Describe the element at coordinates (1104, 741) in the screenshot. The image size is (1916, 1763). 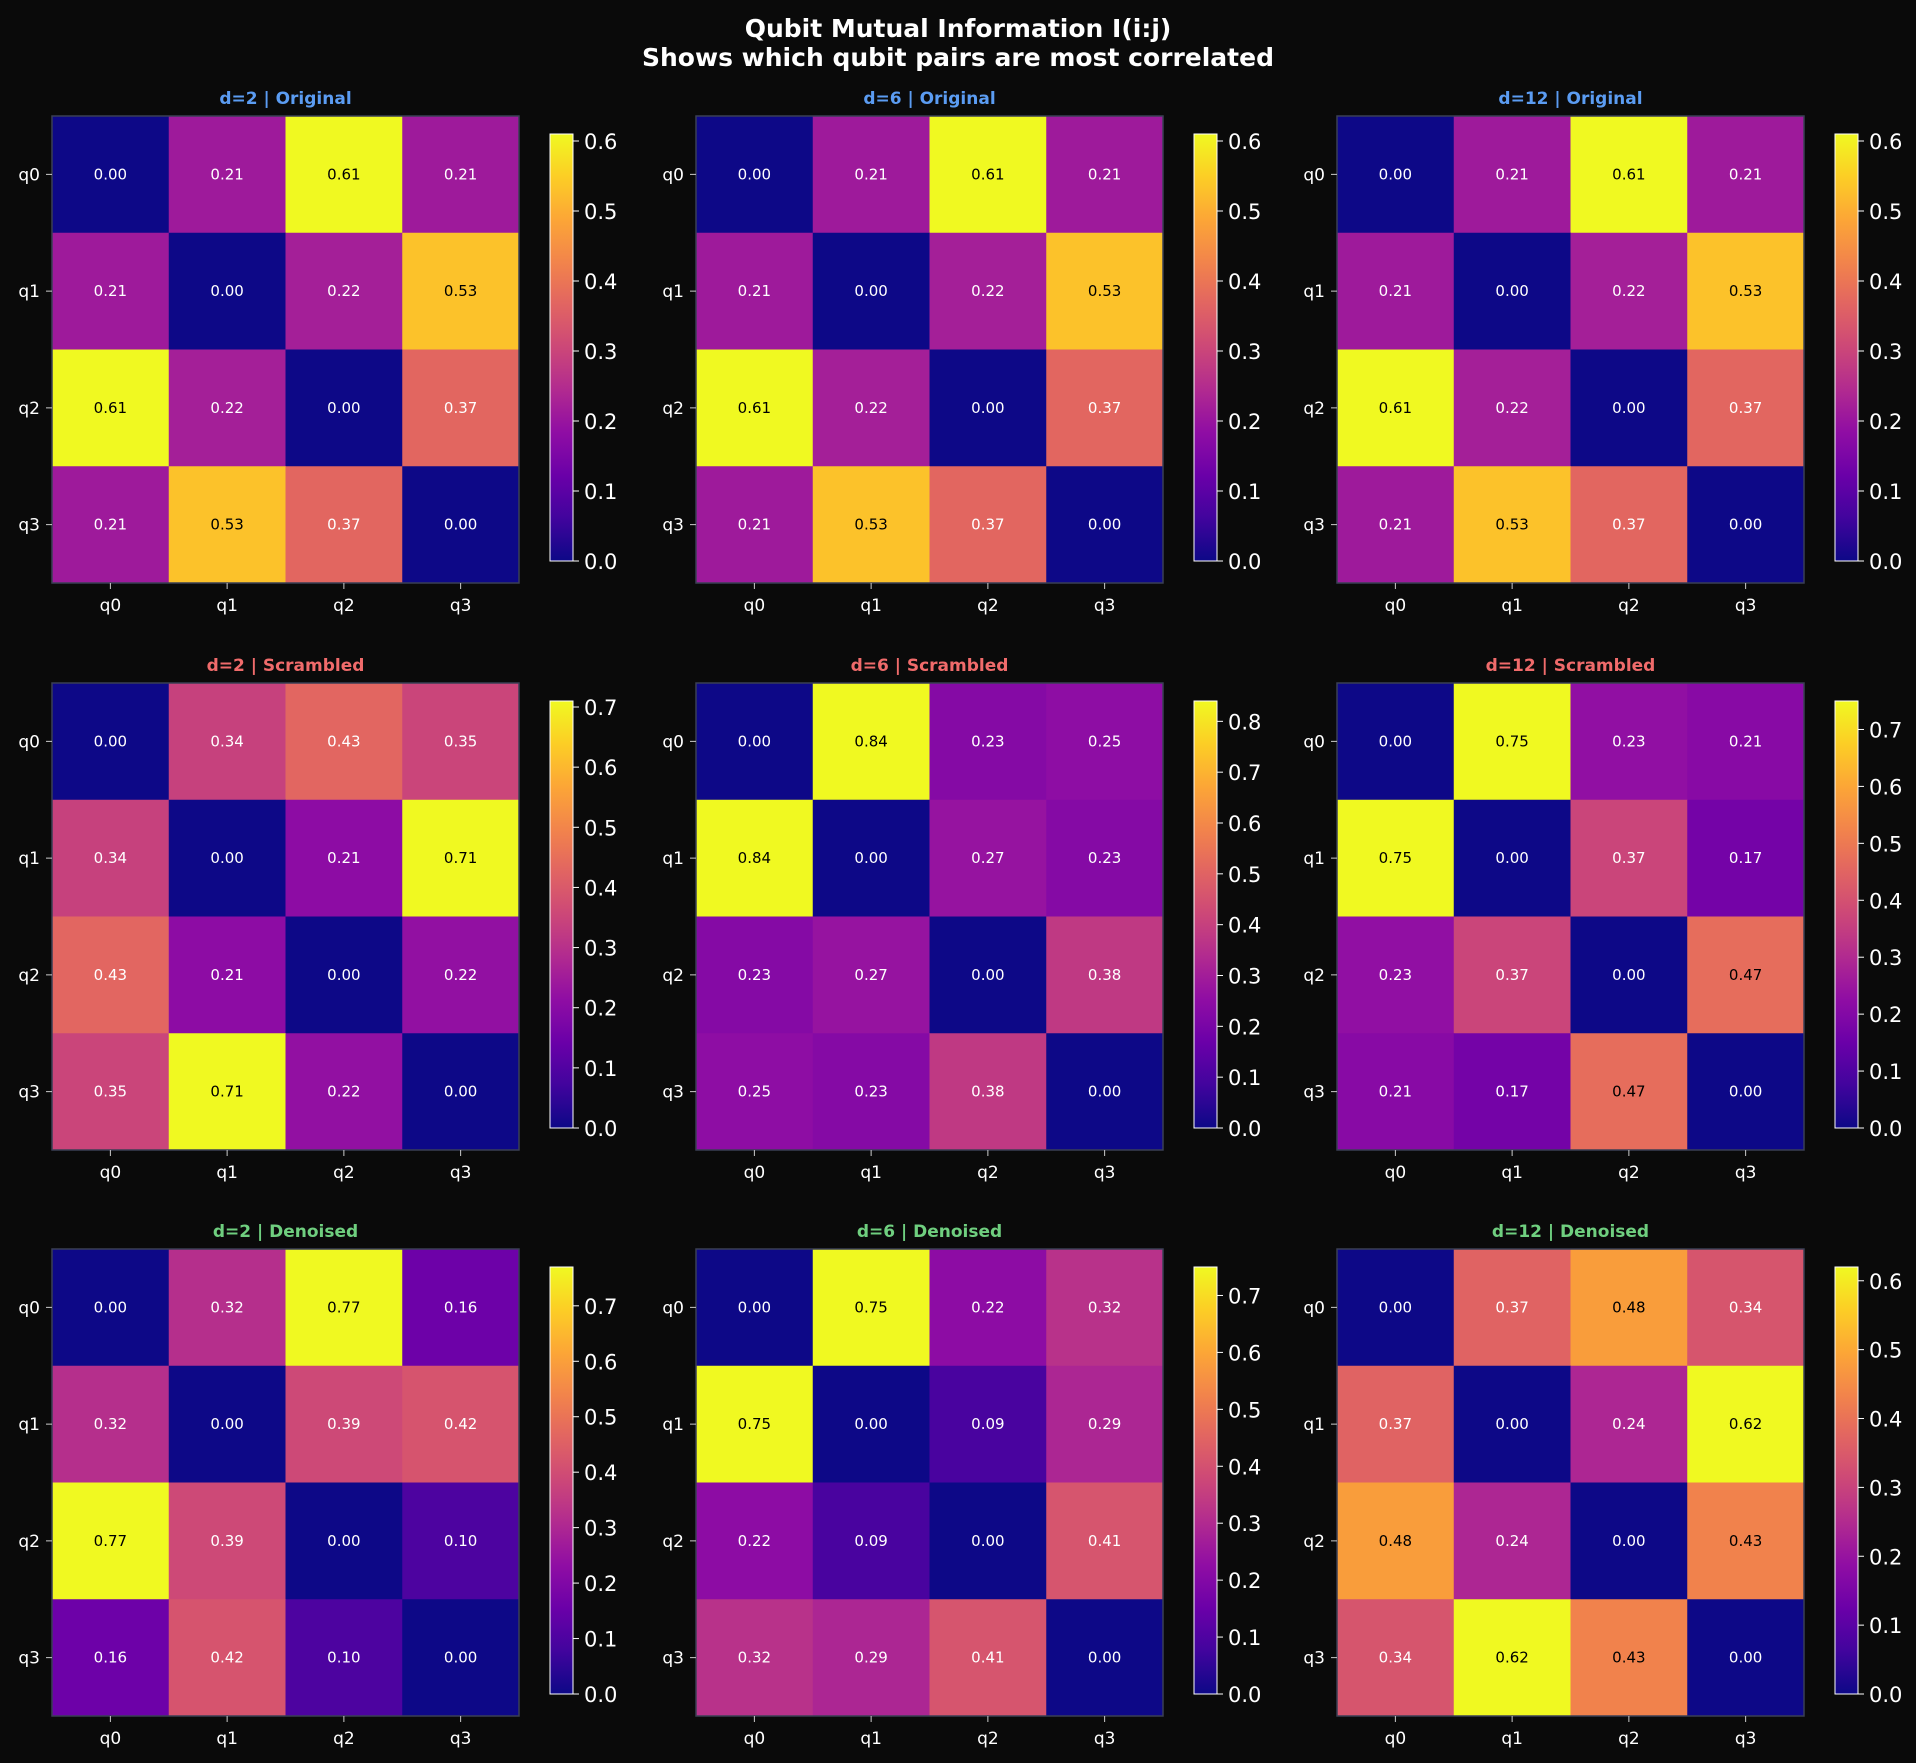
I see `cell-value-label: 0.25` at that location.